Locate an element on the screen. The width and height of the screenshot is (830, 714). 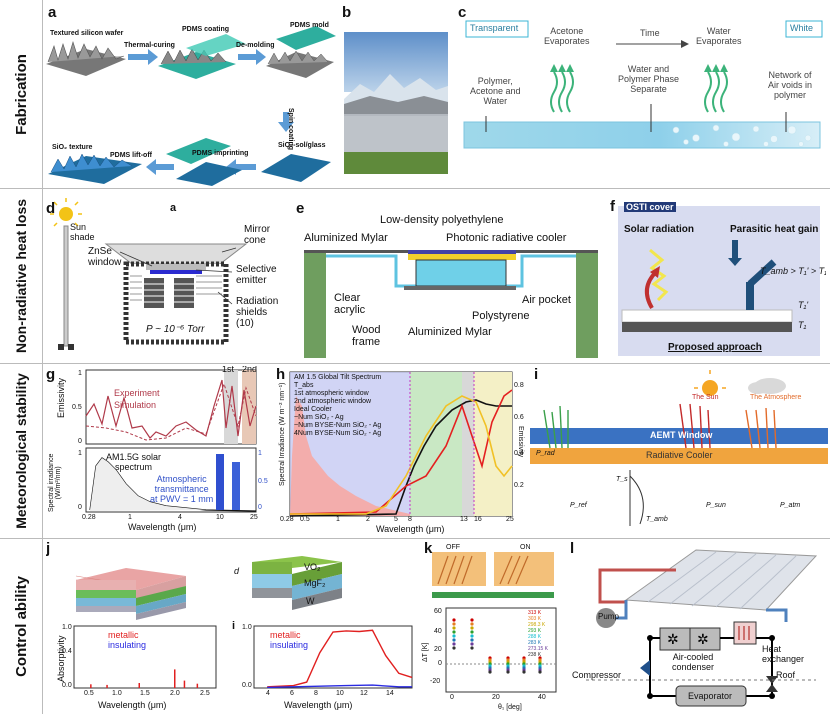
panel-b: b is located at coordinates (396, 95).